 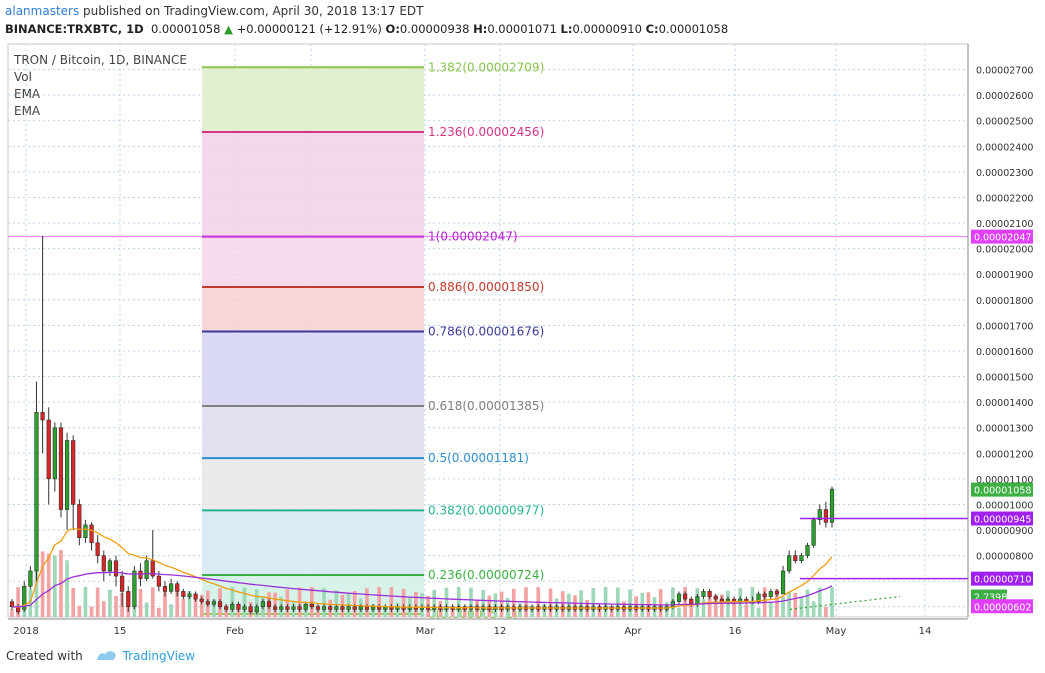 I want to click on x-tick-label: 12, so click(x=500, y=631).